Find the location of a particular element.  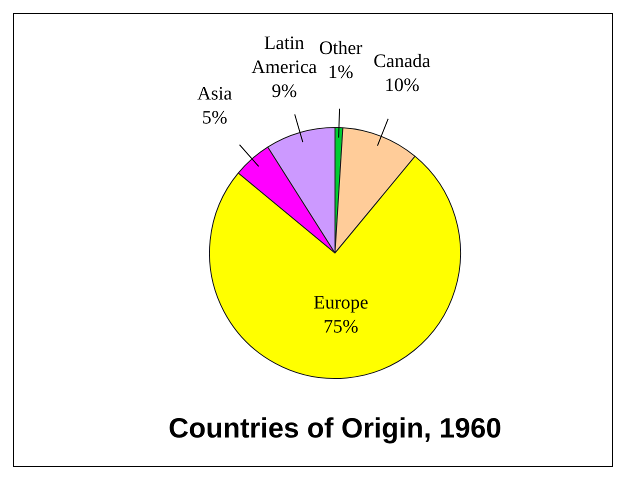

text: Countries of Origin, 1960 is located at coordinates (335, 428).